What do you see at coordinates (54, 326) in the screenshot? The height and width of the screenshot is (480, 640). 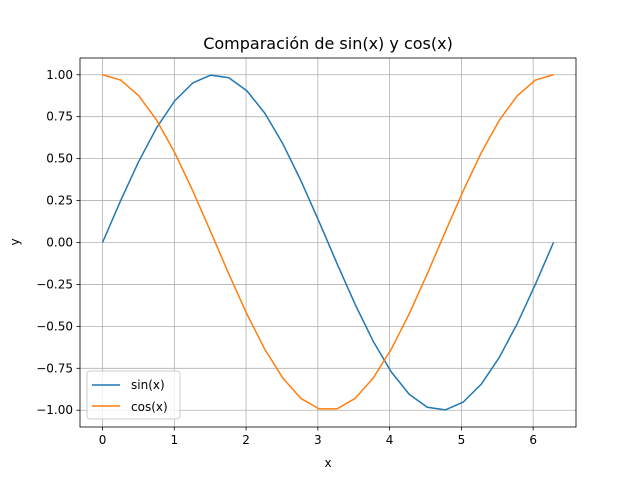 I see `y-tick-label: −0.50` at bounding box center [54, 326].